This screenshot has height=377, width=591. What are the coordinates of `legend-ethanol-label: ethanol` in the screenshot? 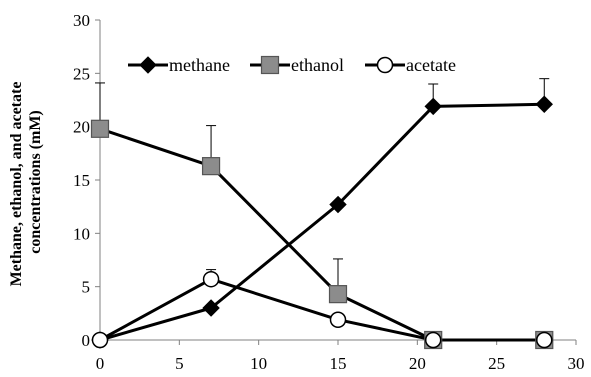 It's located at (317, 65).